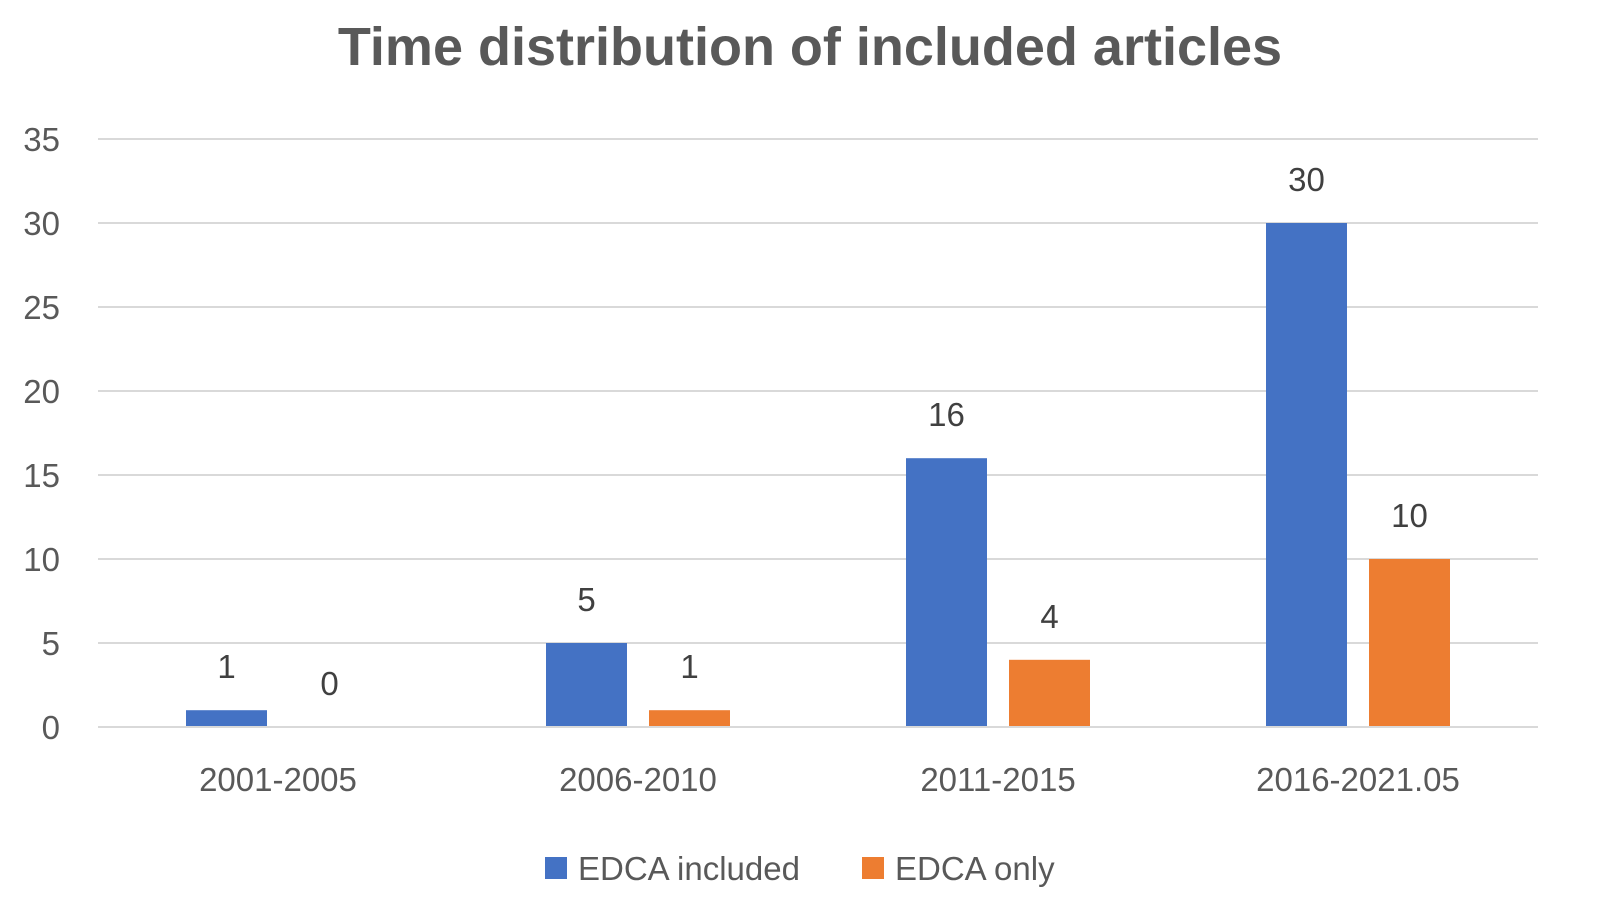 This screenshot has width=1597, height=921. I want to click on data-label: 30, so click(1306, 179).